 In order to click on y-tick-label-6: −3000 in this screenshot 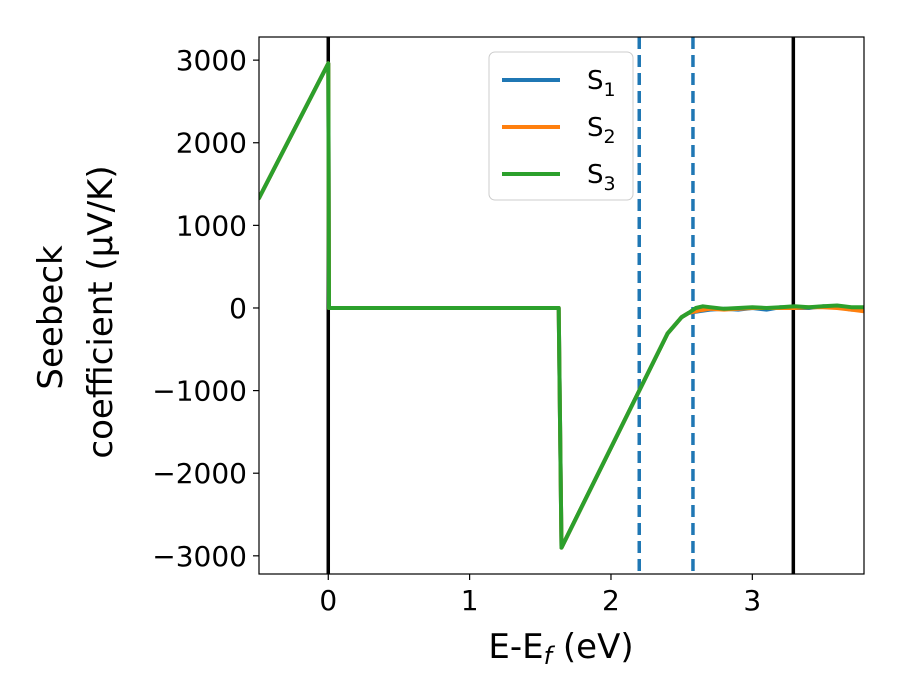, I will do `click(199, 556)`.